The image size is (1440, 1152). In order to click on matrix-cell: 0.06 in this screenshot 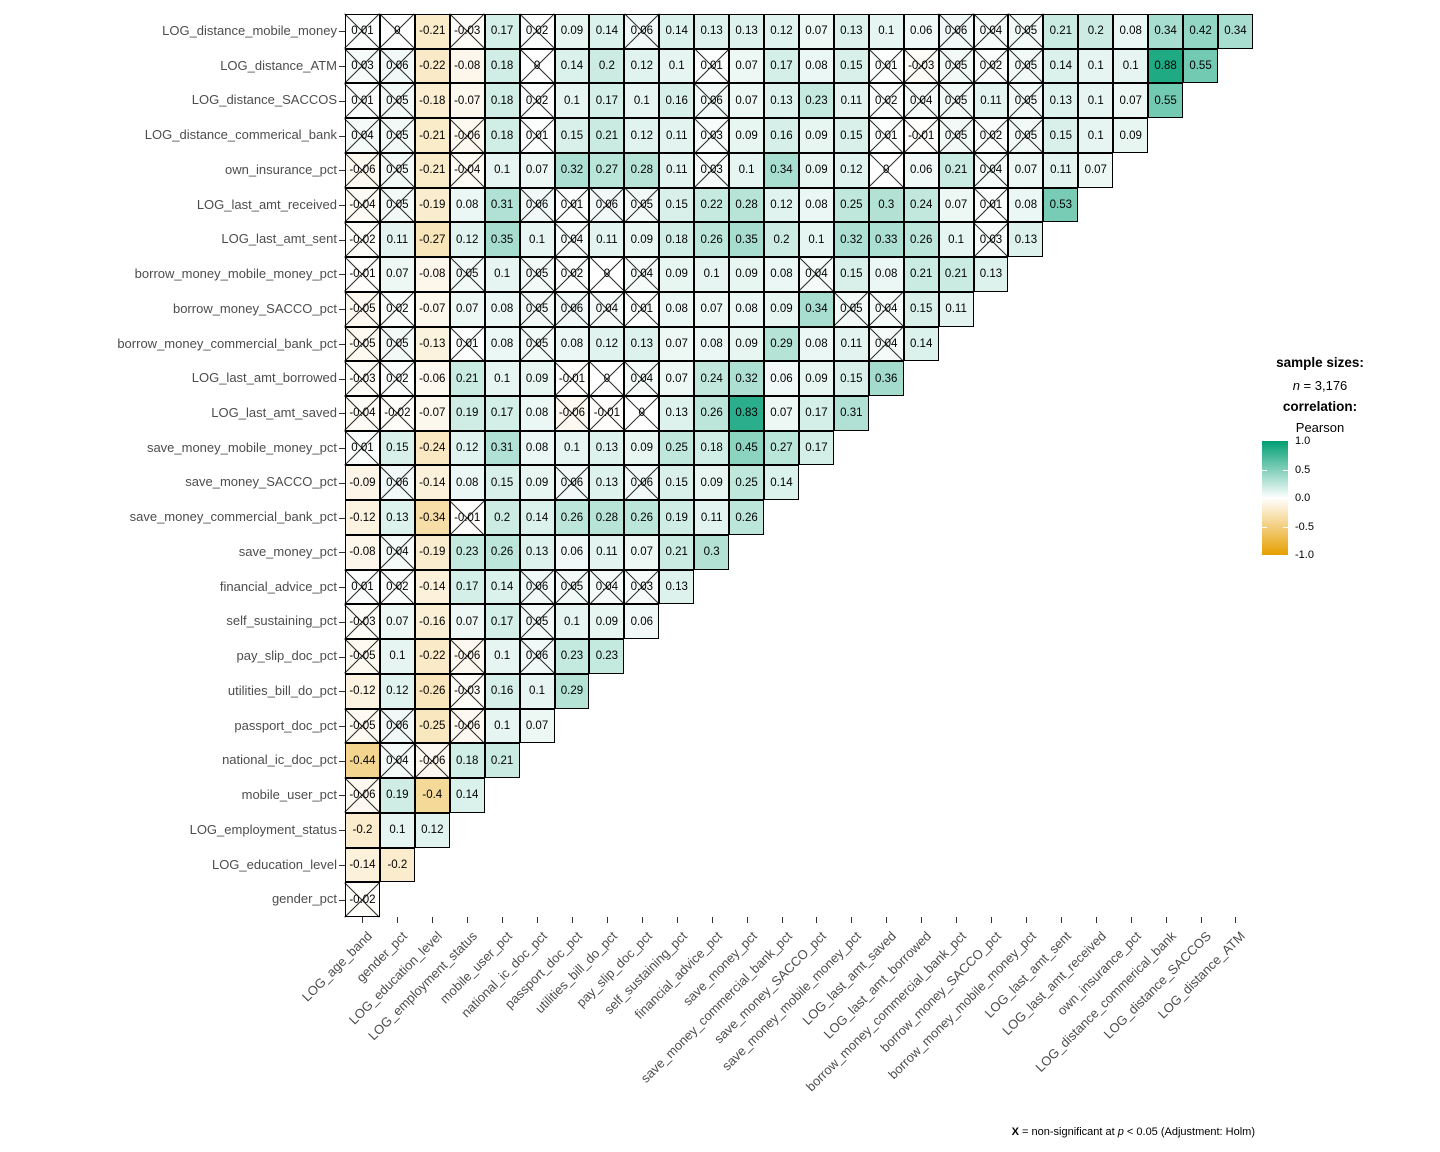, I will do `click(712, 101)`.